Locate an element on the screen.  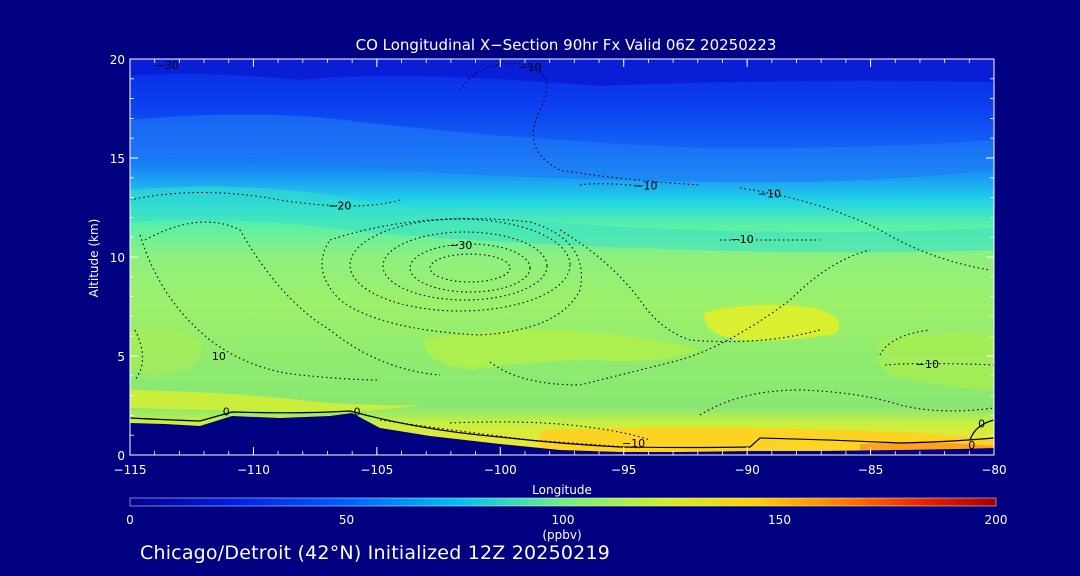
contour-label: 10 is located at coordinates (219, 356).